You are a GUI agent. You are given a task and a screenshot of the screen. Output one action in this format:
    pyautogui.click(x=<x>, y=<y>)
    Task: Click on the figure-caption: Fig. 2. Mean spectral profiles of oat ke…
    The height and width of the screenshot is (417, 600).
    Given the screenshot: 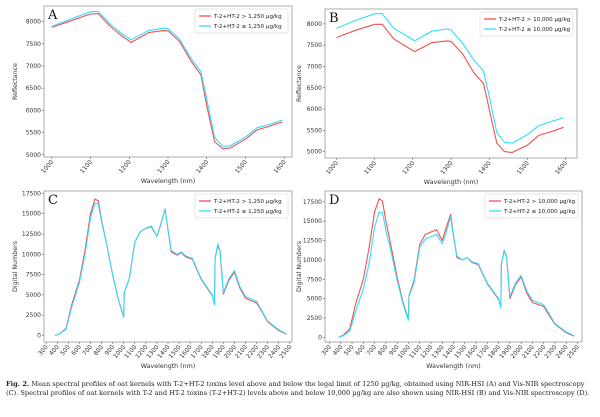 What is the action you would take?
    pyautogui.click(x=301, y=389)
    